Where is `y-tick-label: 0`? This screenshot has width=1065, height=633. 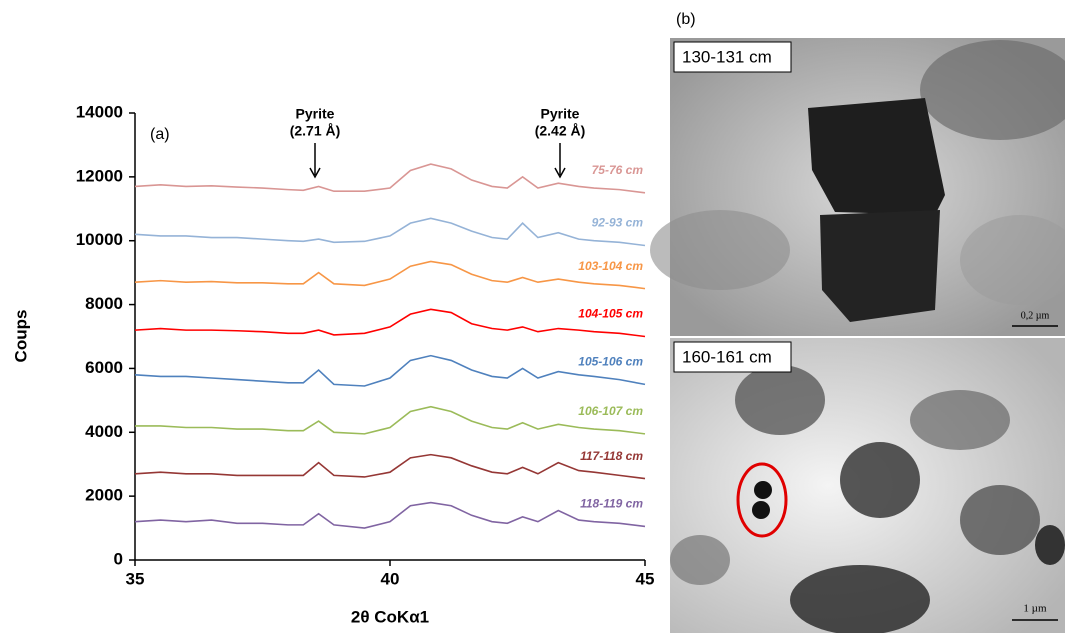
y-tick-label: 0 is located at coordinates (118, 558).